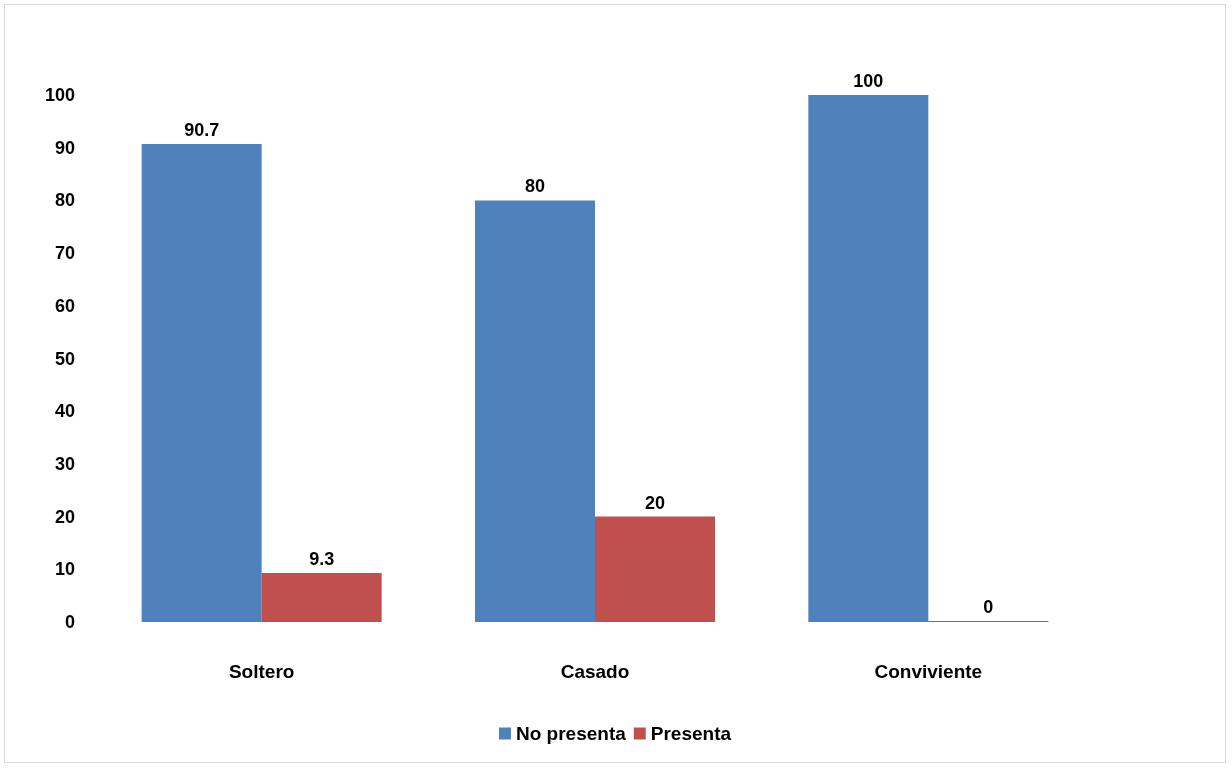  I want to click on data-label: 100, so click(868, 81).